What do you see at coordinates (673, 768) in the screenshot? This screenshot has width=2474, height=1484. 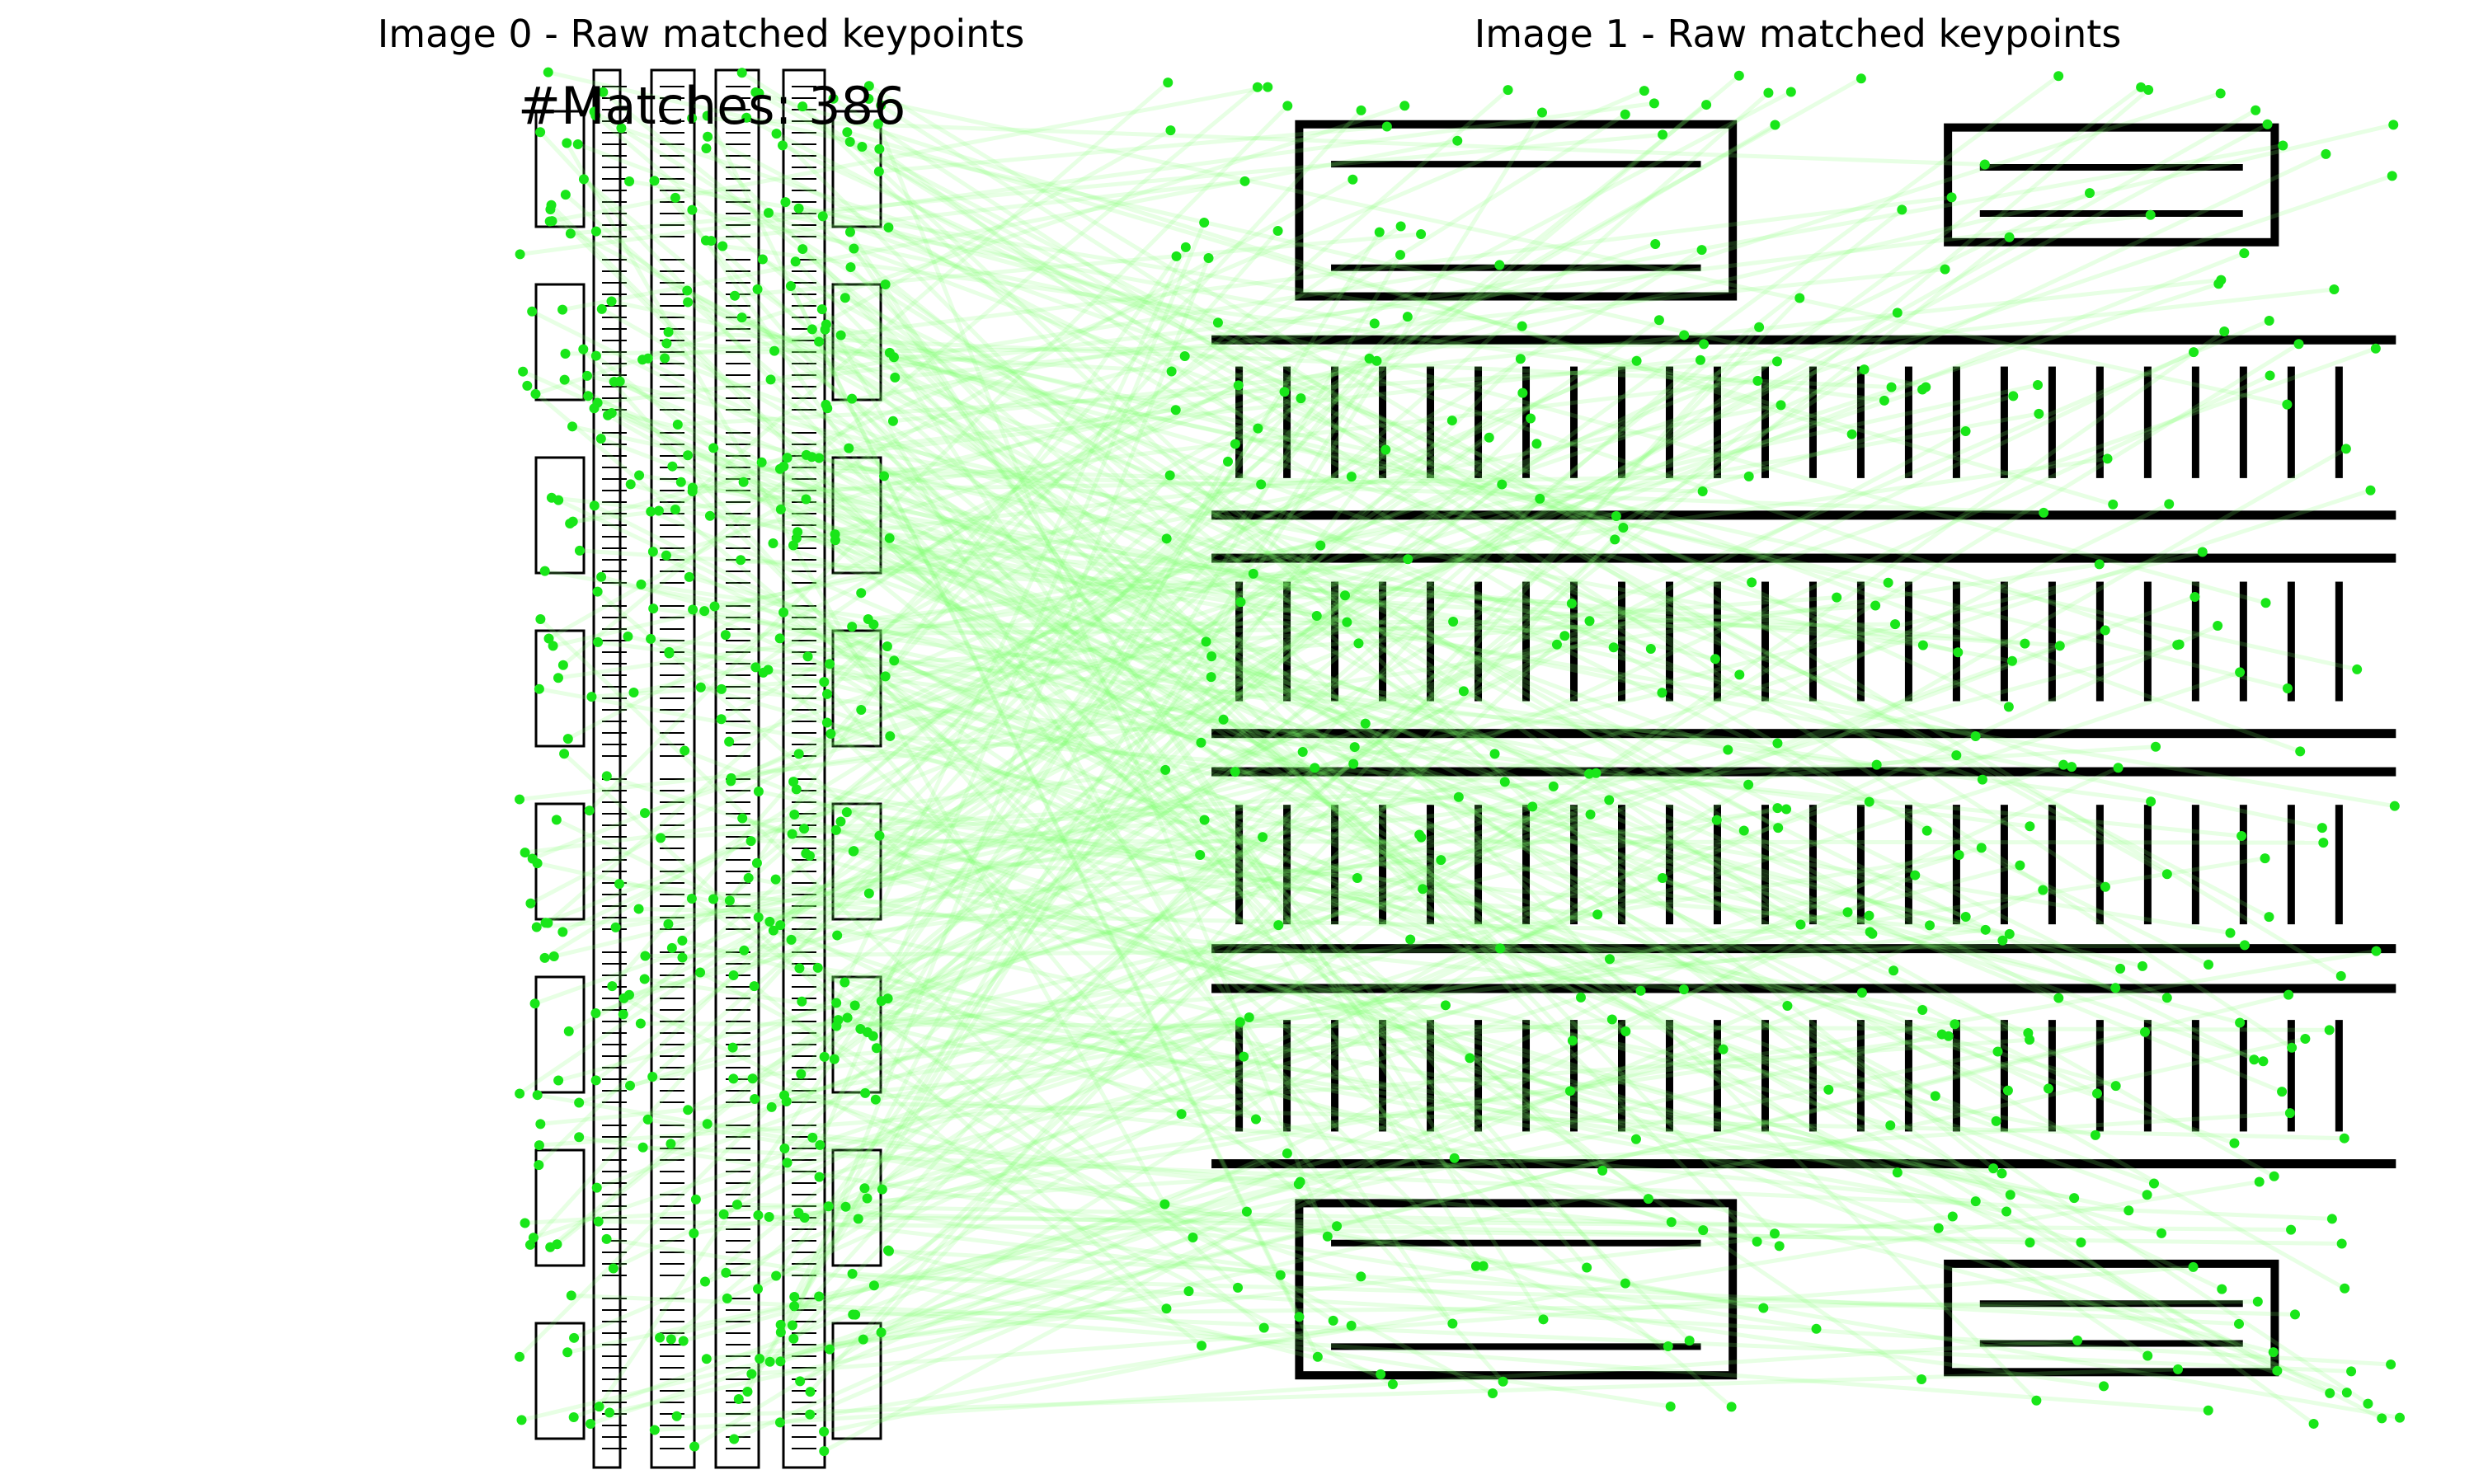 I see `layout-column` at bounding box center [673, 768].